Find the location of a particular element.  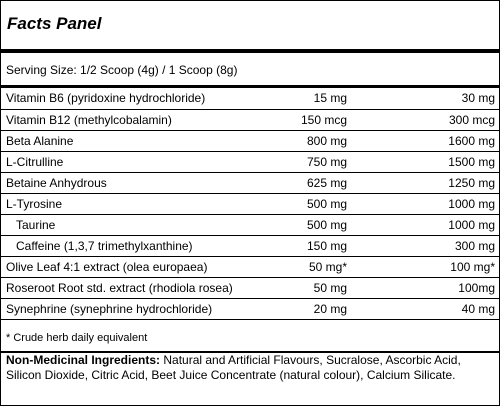

full-scoop-amount: 40 mg is located at coordinates (478, 309).